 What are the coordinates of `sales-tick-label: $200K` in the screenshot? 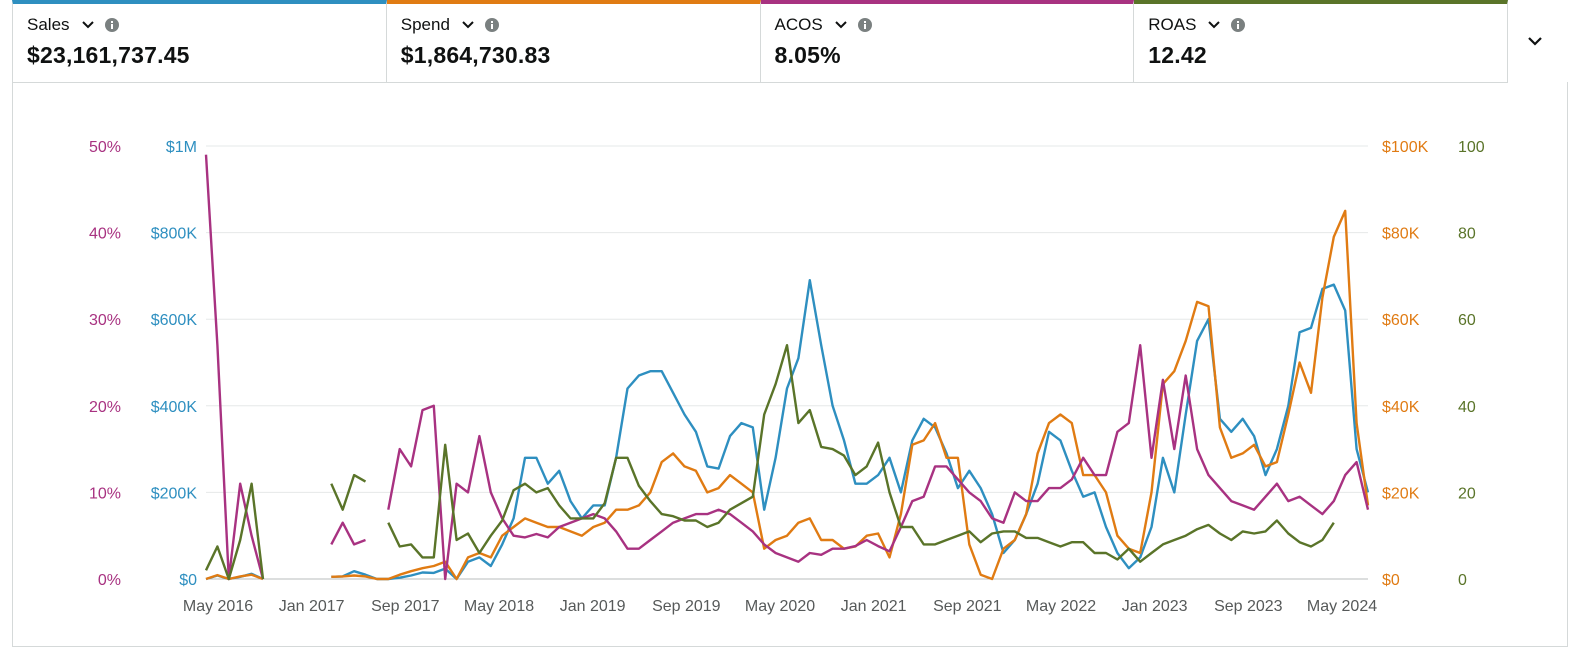 It's located at (174, 493).